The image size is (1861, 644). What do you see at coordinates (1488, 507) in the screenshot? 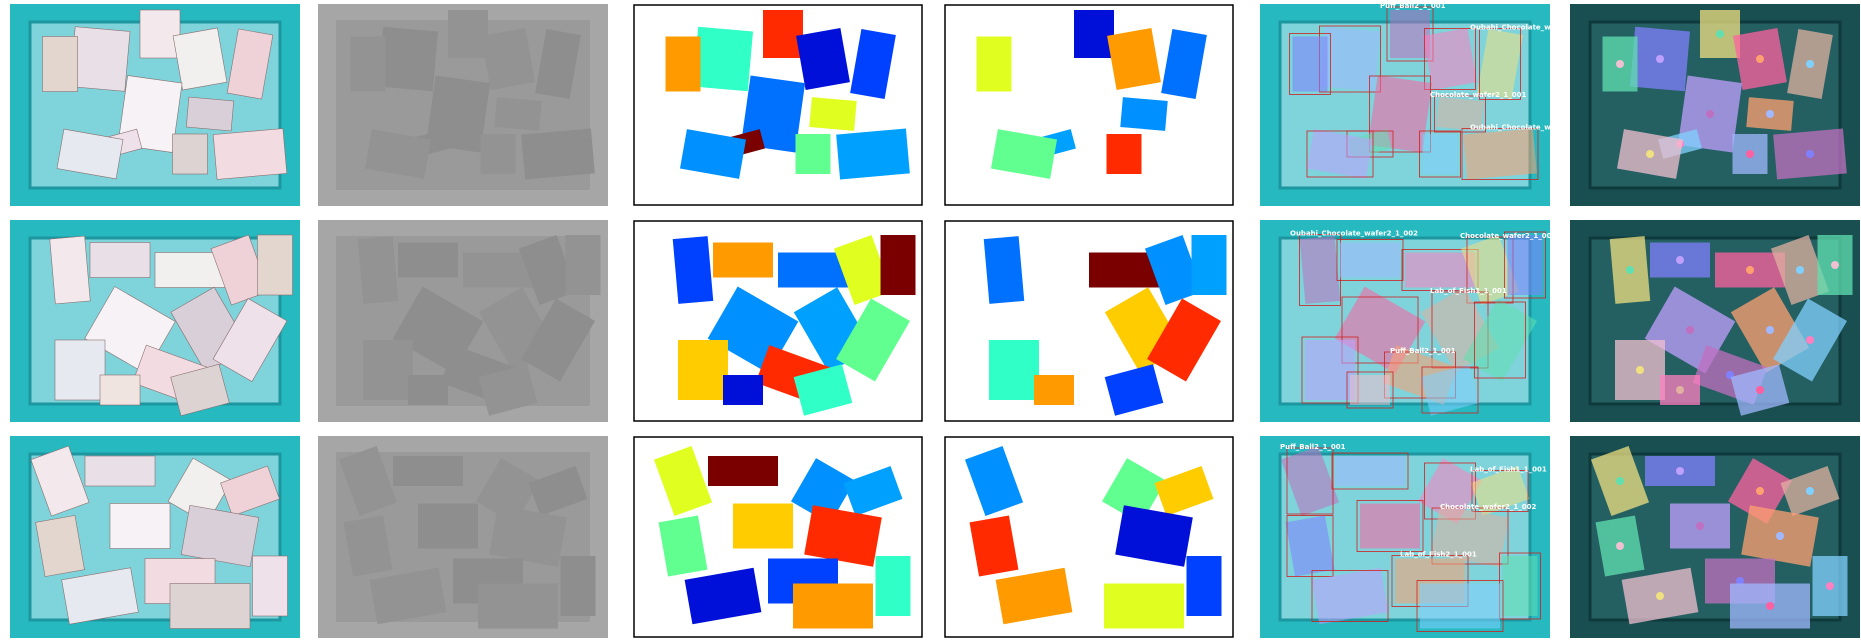
I see `object-label: Chocolate_wafer2_1_002` at bounding box center [1488, 507].